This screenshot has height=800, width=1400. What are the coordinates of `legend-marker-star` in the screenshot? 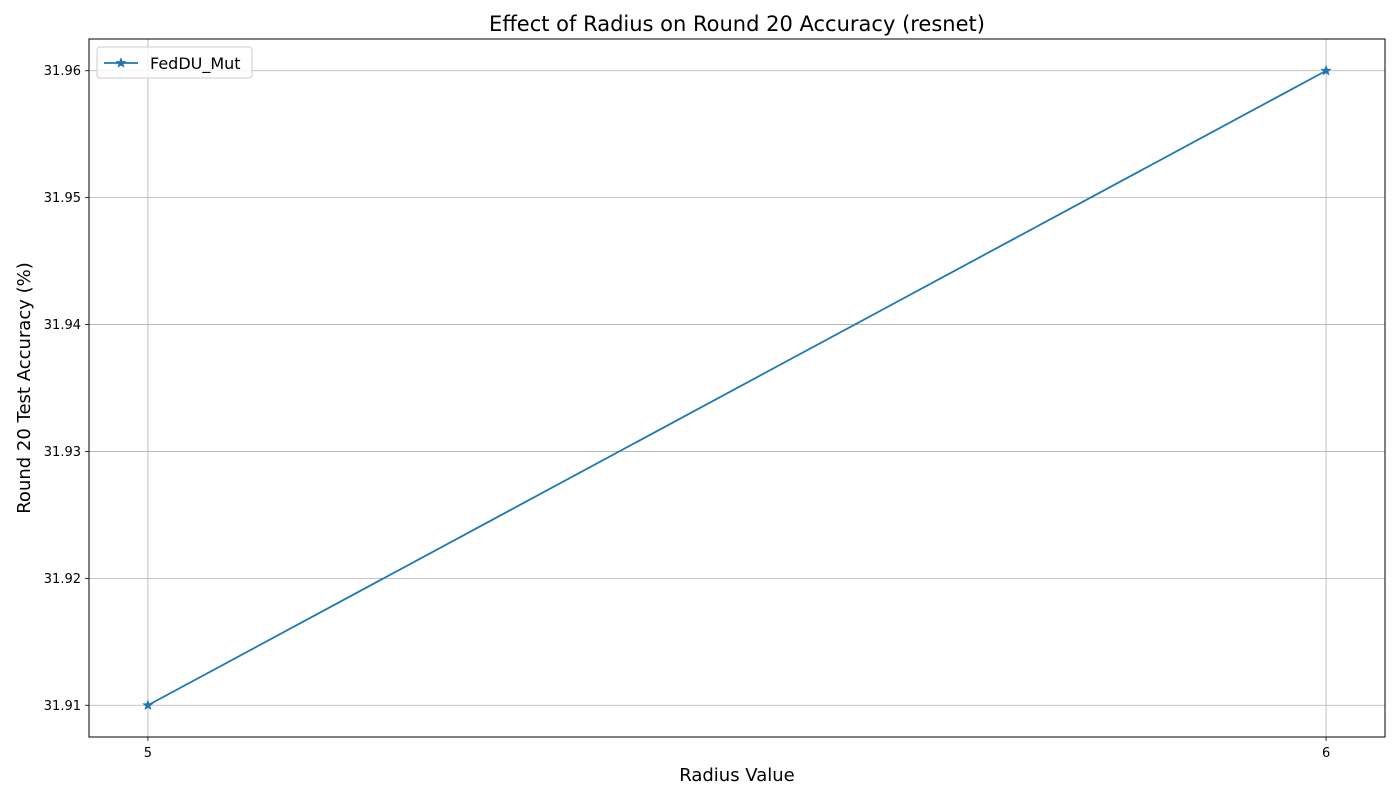 It's located at (121, 62).